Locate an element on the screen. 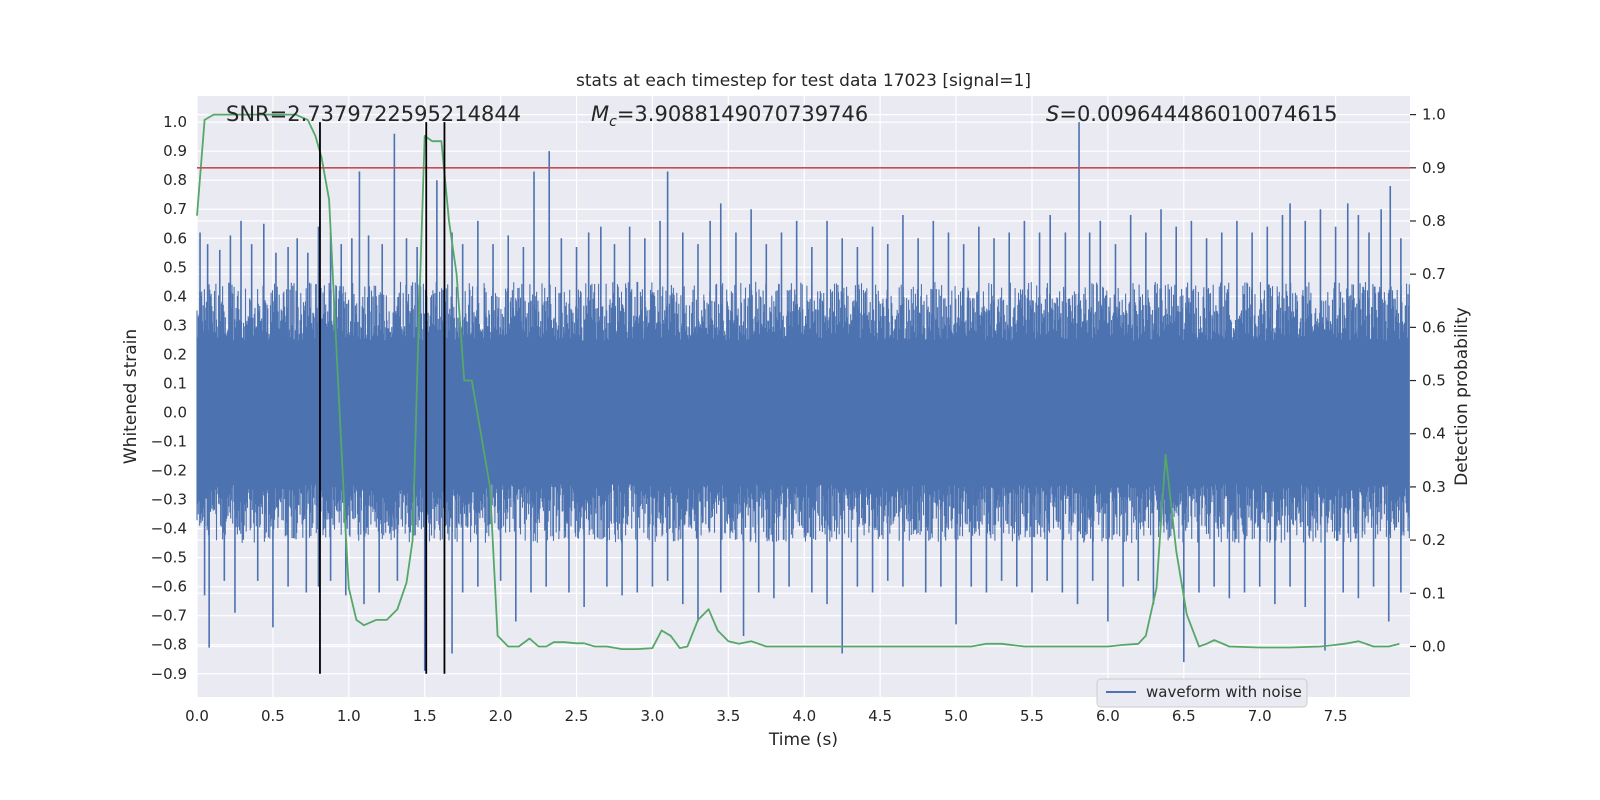  chirp-mass-annotation: Mc=3.9088149070739746 is located at coordinates (729, 116).